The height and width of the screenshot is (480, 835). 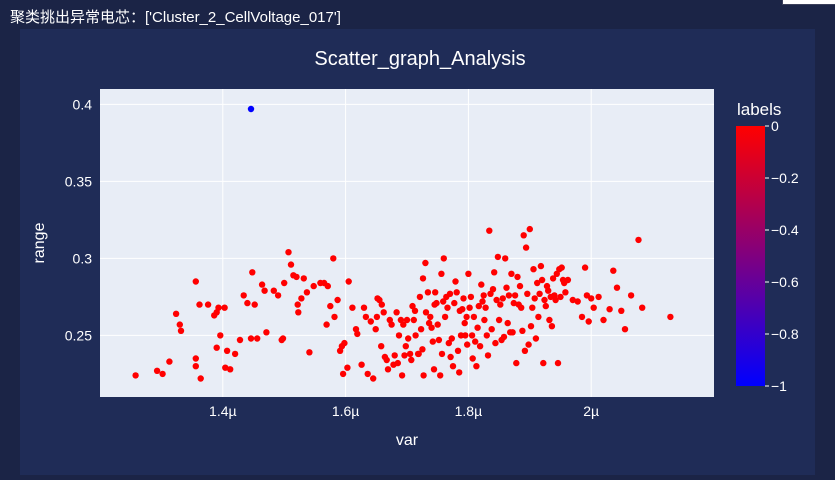 What do you see at coordinates (808, 2) in the screenshot?
I see `top-right-widget` at bounding box center [808, 2].